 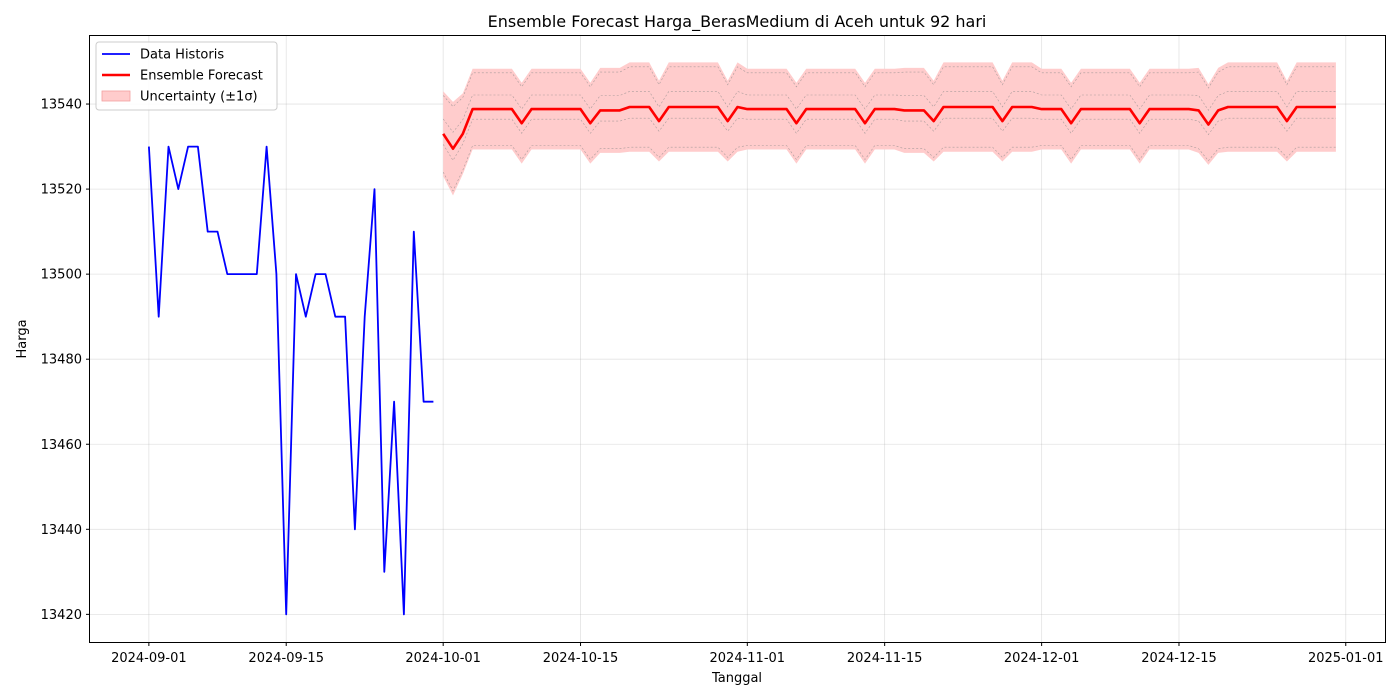 What do you see at coordinates (199, 97) in the screenshot?
I see `legend-label: Uncertainty (±1σ)` at bounding box center [199, 97].